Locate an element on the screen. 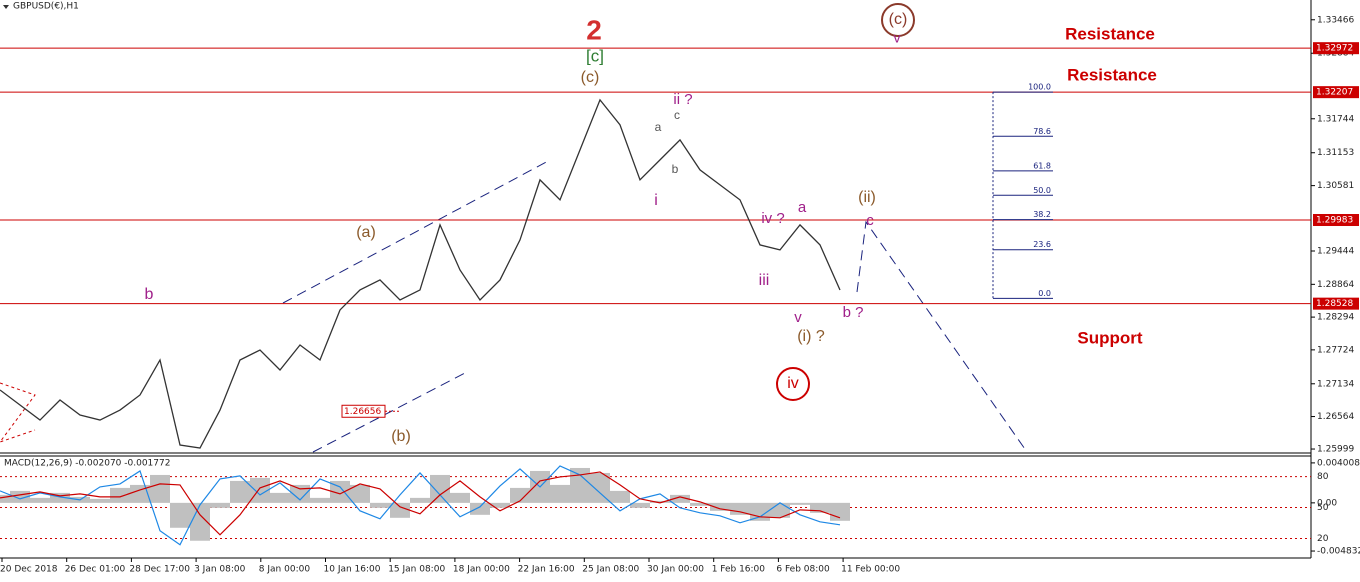 The image size is (1360, 582). fib-label: 38.2 is located at coordinates (1042, 214).